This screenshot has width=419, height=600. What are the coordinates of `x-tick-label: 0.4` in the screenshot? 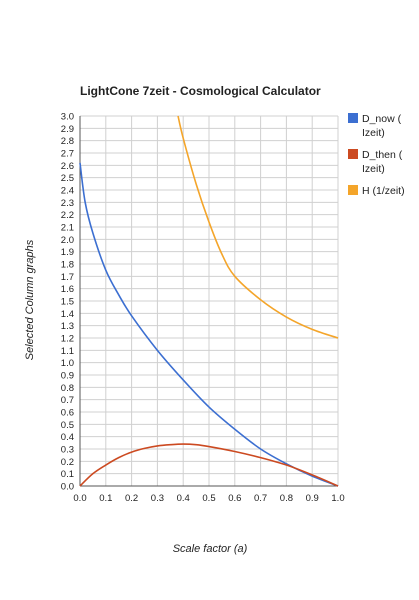 It's located at (183, 498).